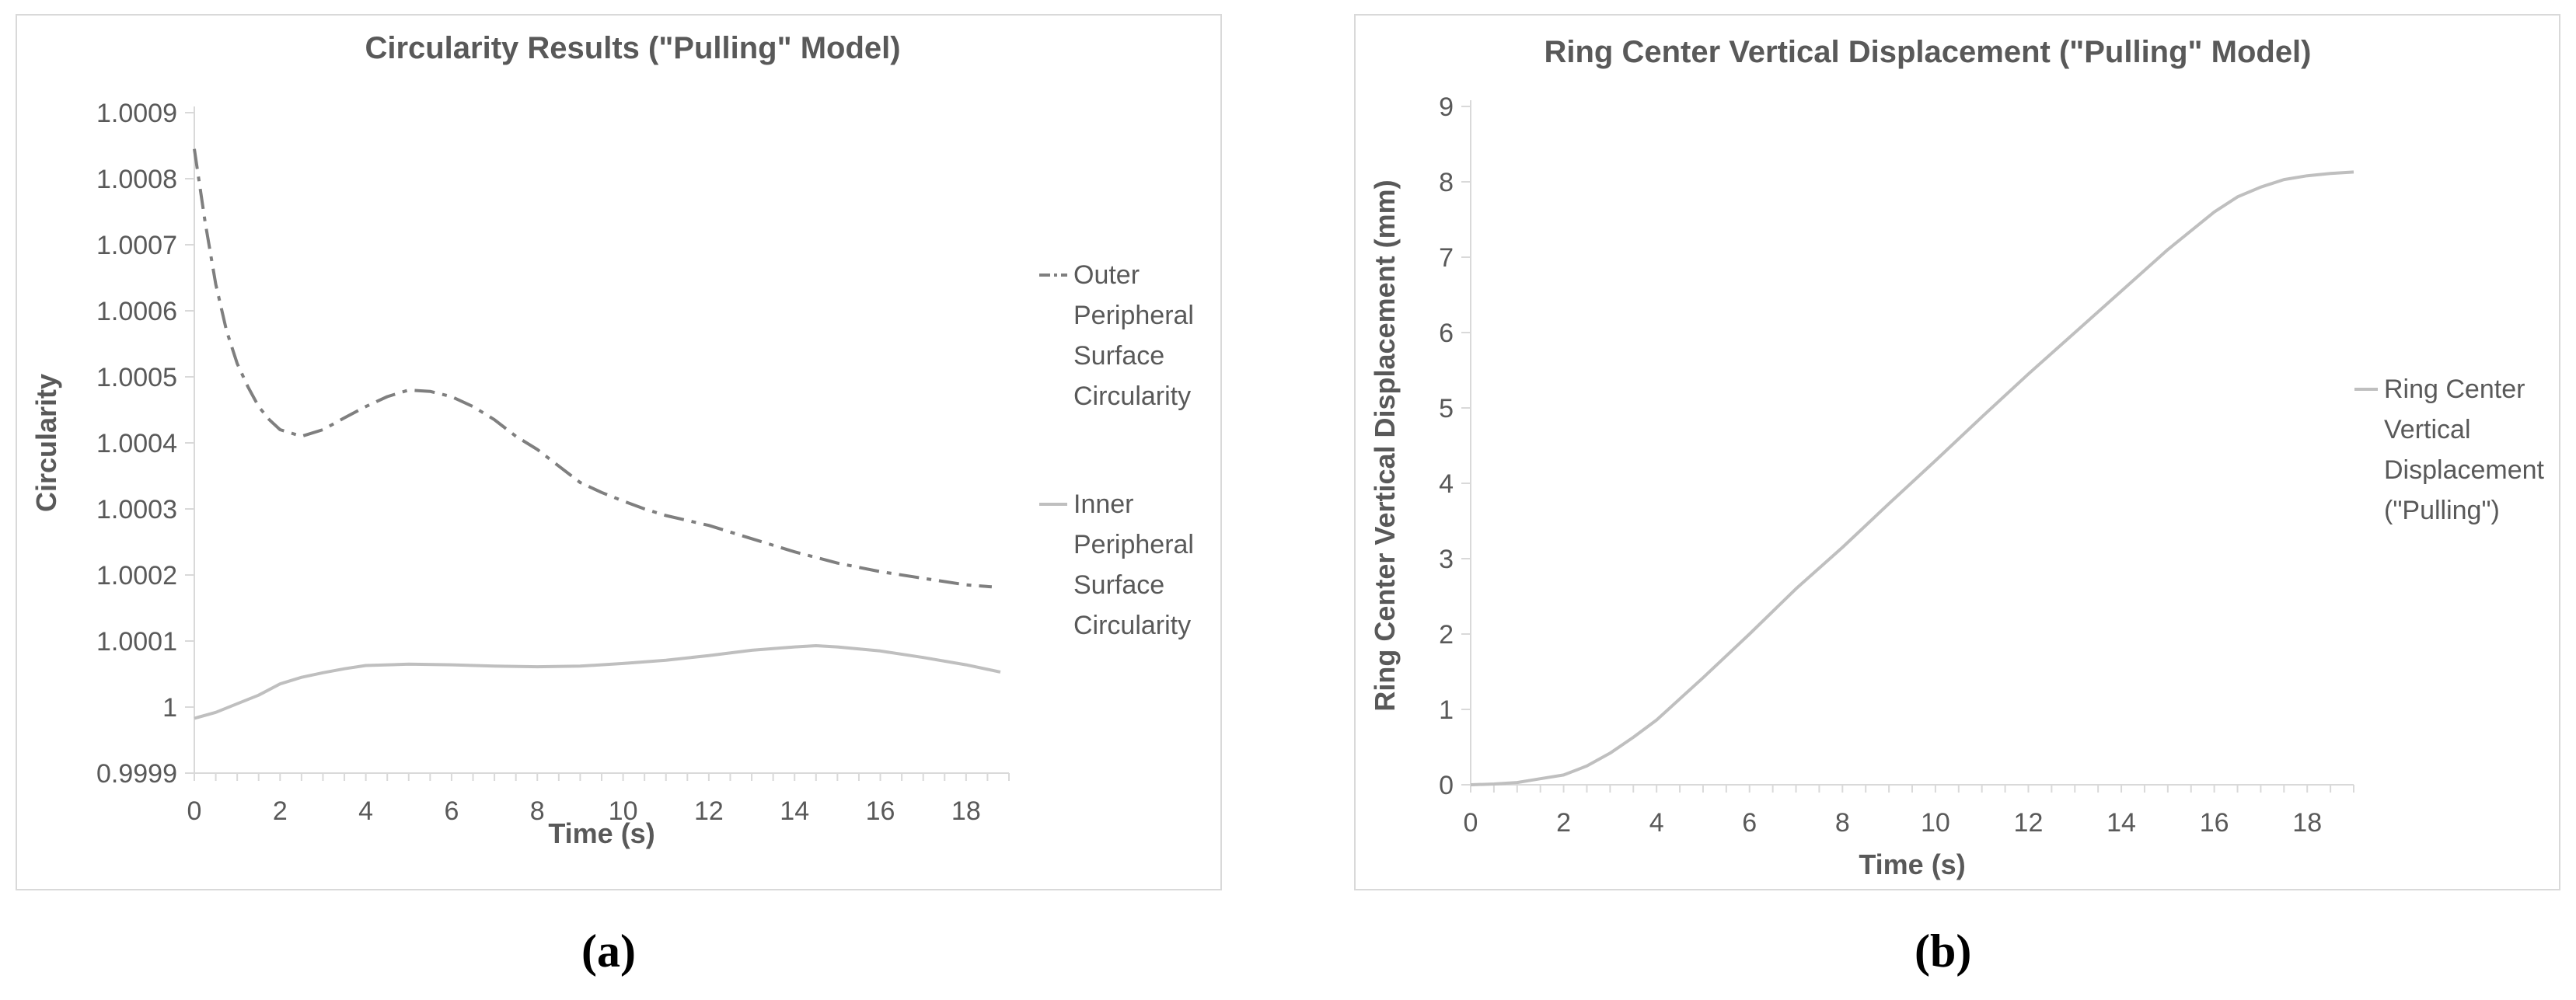 The image size is (2576, 1000). I want to click on y-tick-label: 1.0008, so click(136, 179).